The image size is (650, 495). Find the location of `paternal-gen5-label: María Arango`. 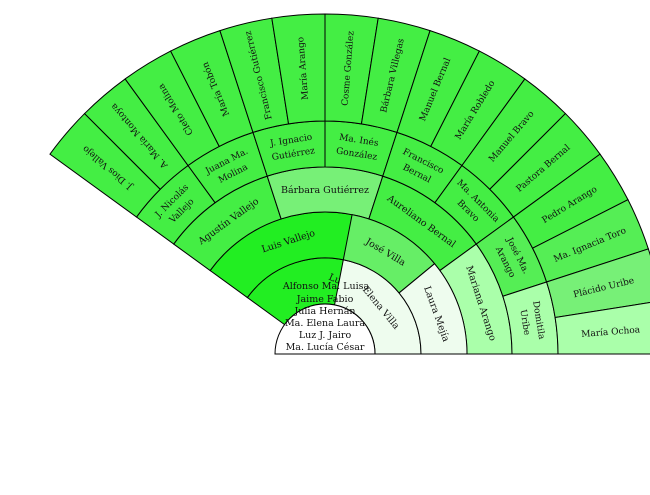

paternal-gen5-label: María Arango is located at coordinates (303, 68).